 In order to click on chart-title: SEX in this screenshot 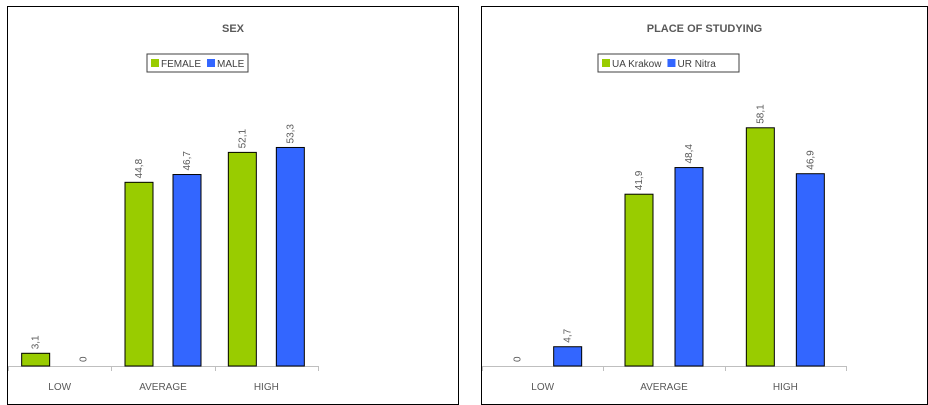, I will do `click(233, 29)`.